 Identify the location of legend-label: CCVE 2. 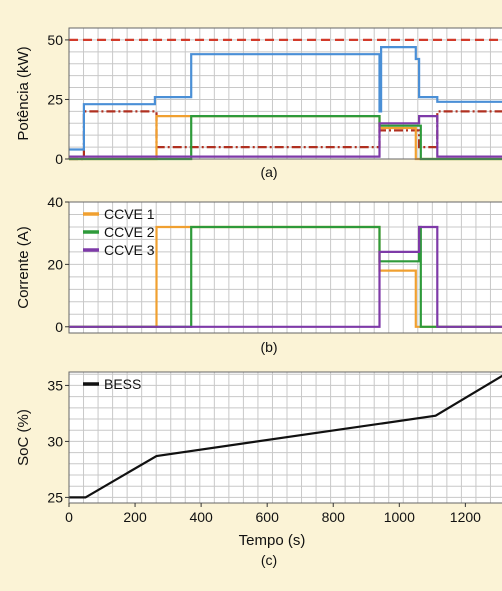
(129, 232).